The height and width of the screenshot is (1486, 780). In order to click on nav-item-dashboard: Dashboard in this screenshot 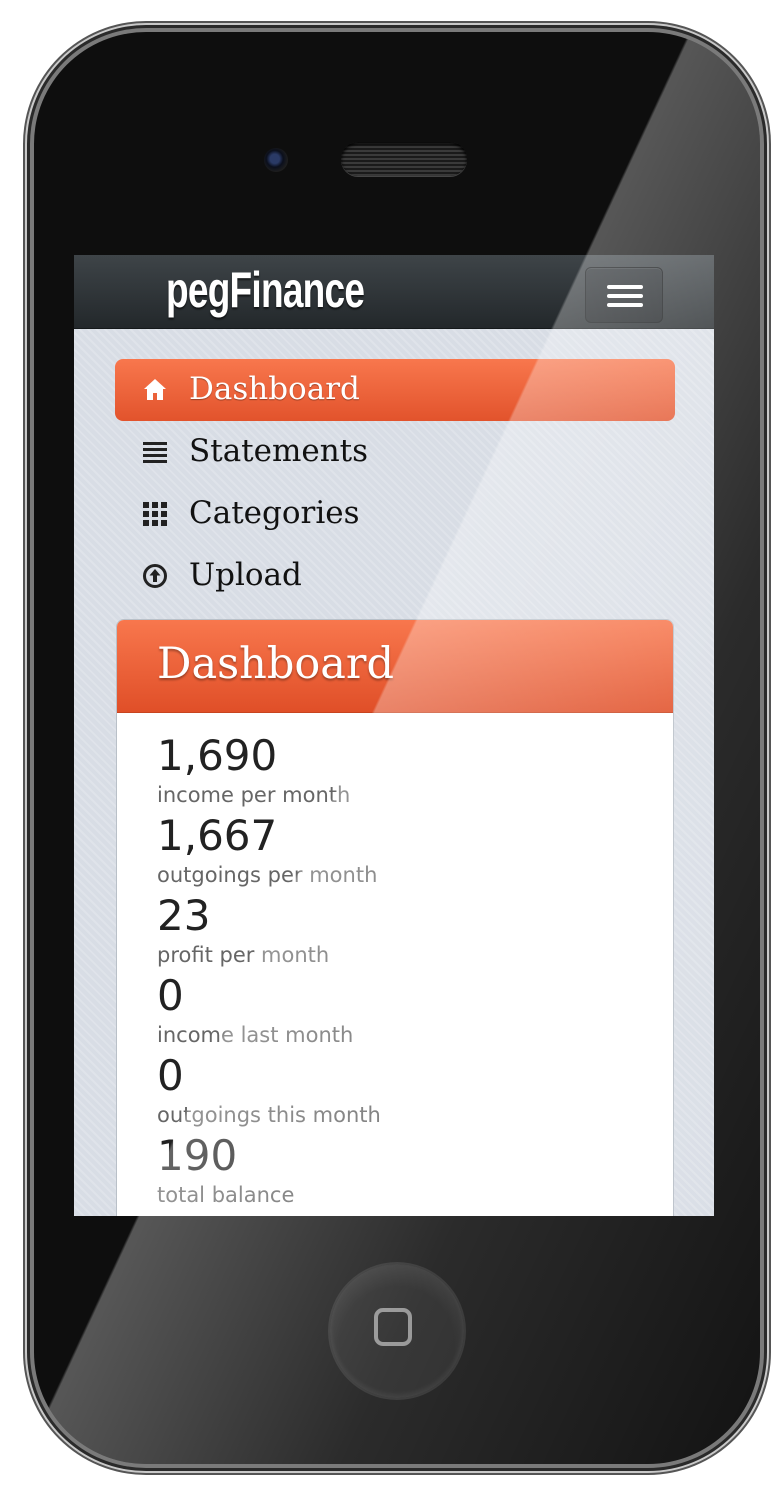, I will do `click(395, 390)`.